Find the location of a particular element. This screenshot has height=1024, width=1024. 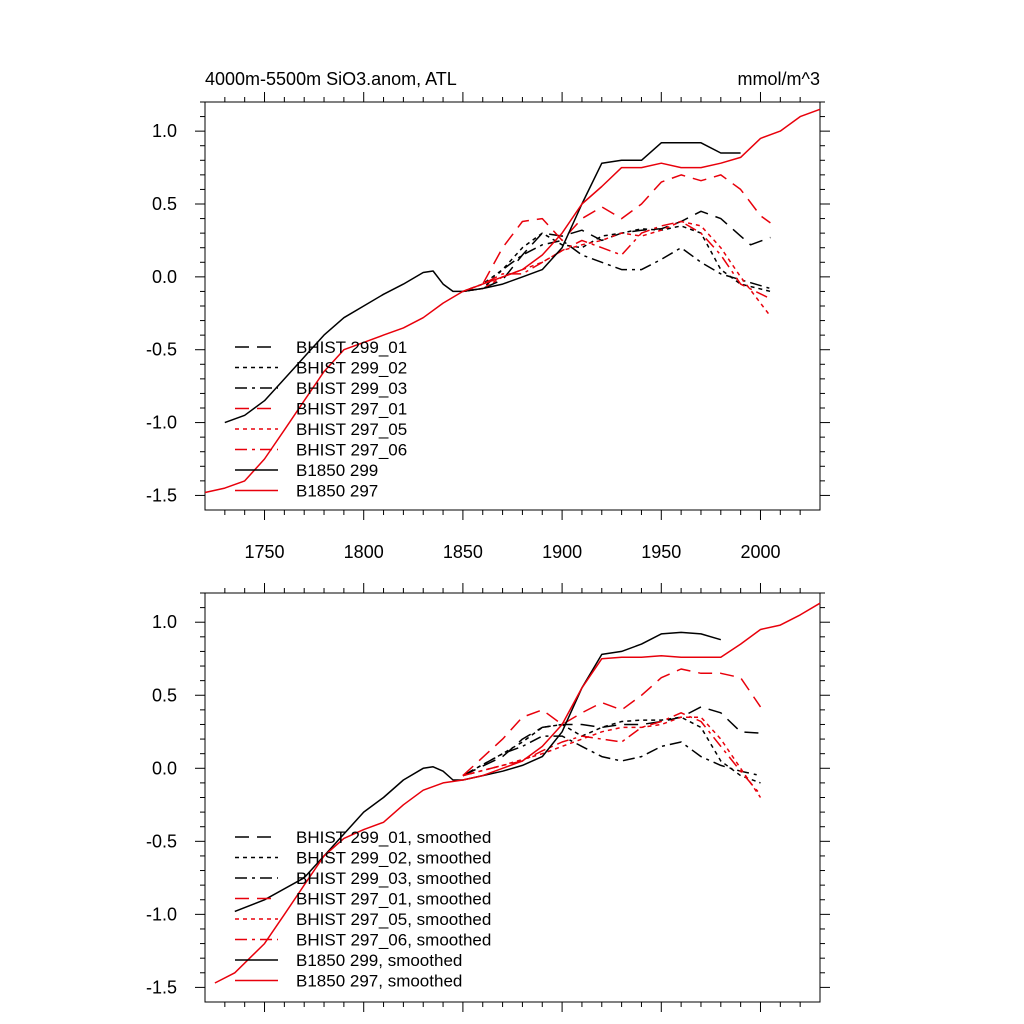

legend-label: BHIST 297_05 is located at coordinates (351, 429).